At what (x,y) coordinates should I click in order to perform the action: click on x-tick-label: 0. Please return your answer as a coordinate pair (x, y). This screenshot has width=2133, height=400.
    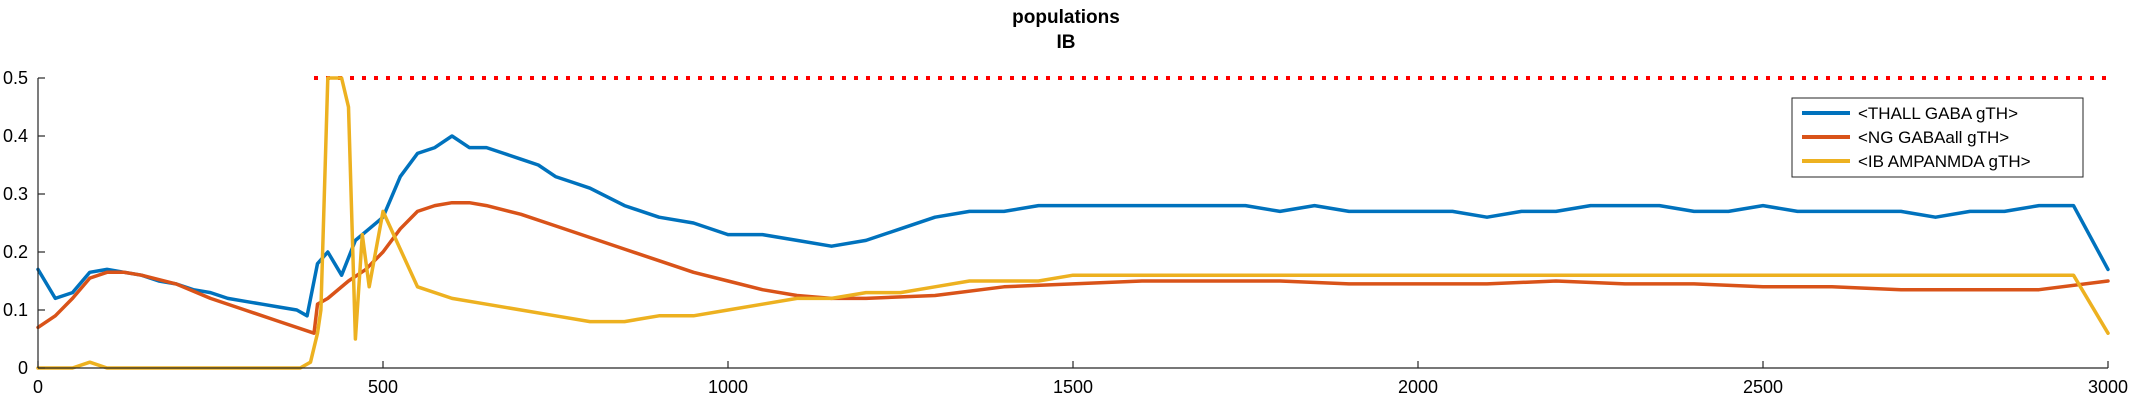
    Looking at the image, I should click on (38, 387).